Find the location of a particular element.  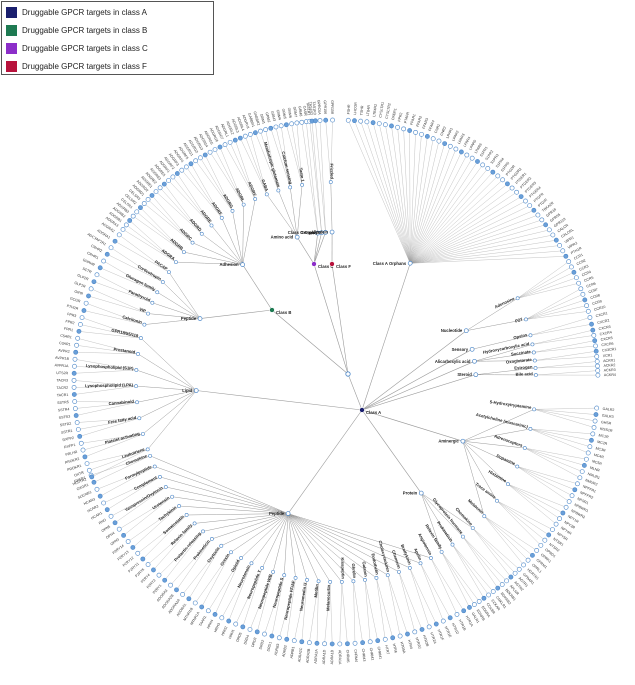

leaf-label: C3AR1 is located at coordinates (65, 344).